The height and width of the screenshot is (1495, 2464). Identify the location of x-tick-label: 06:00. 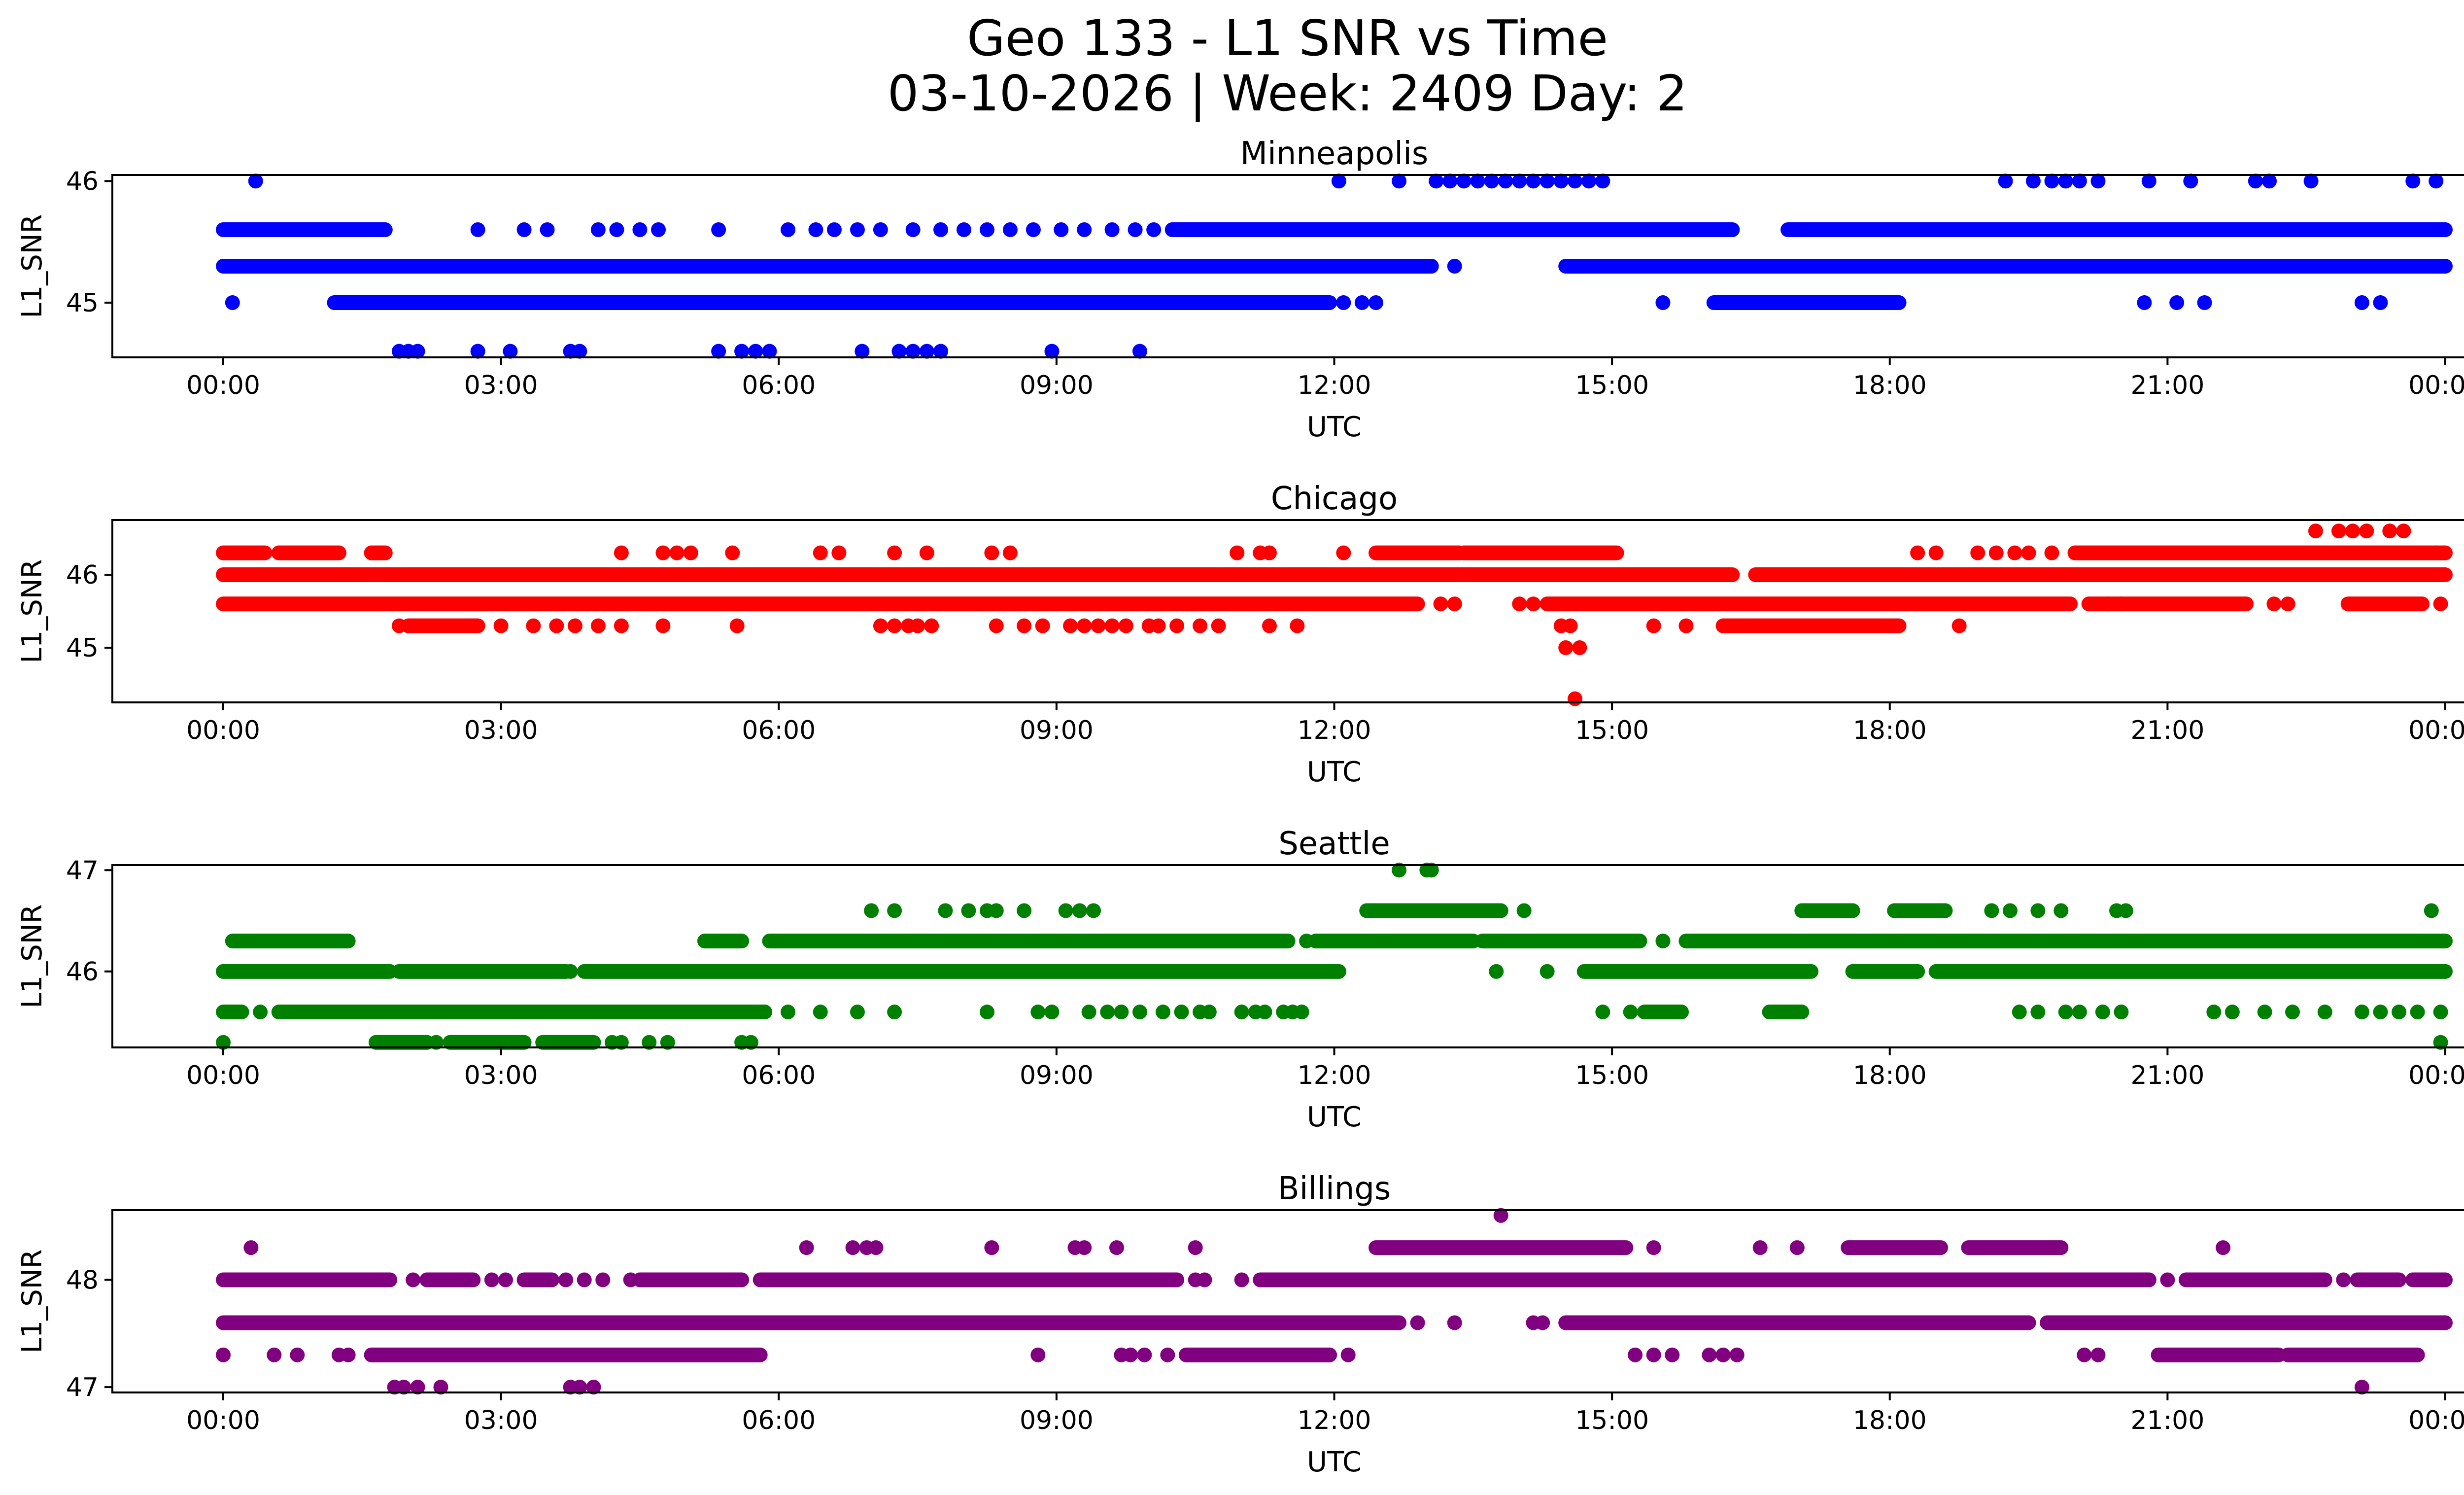
(779, 1420).